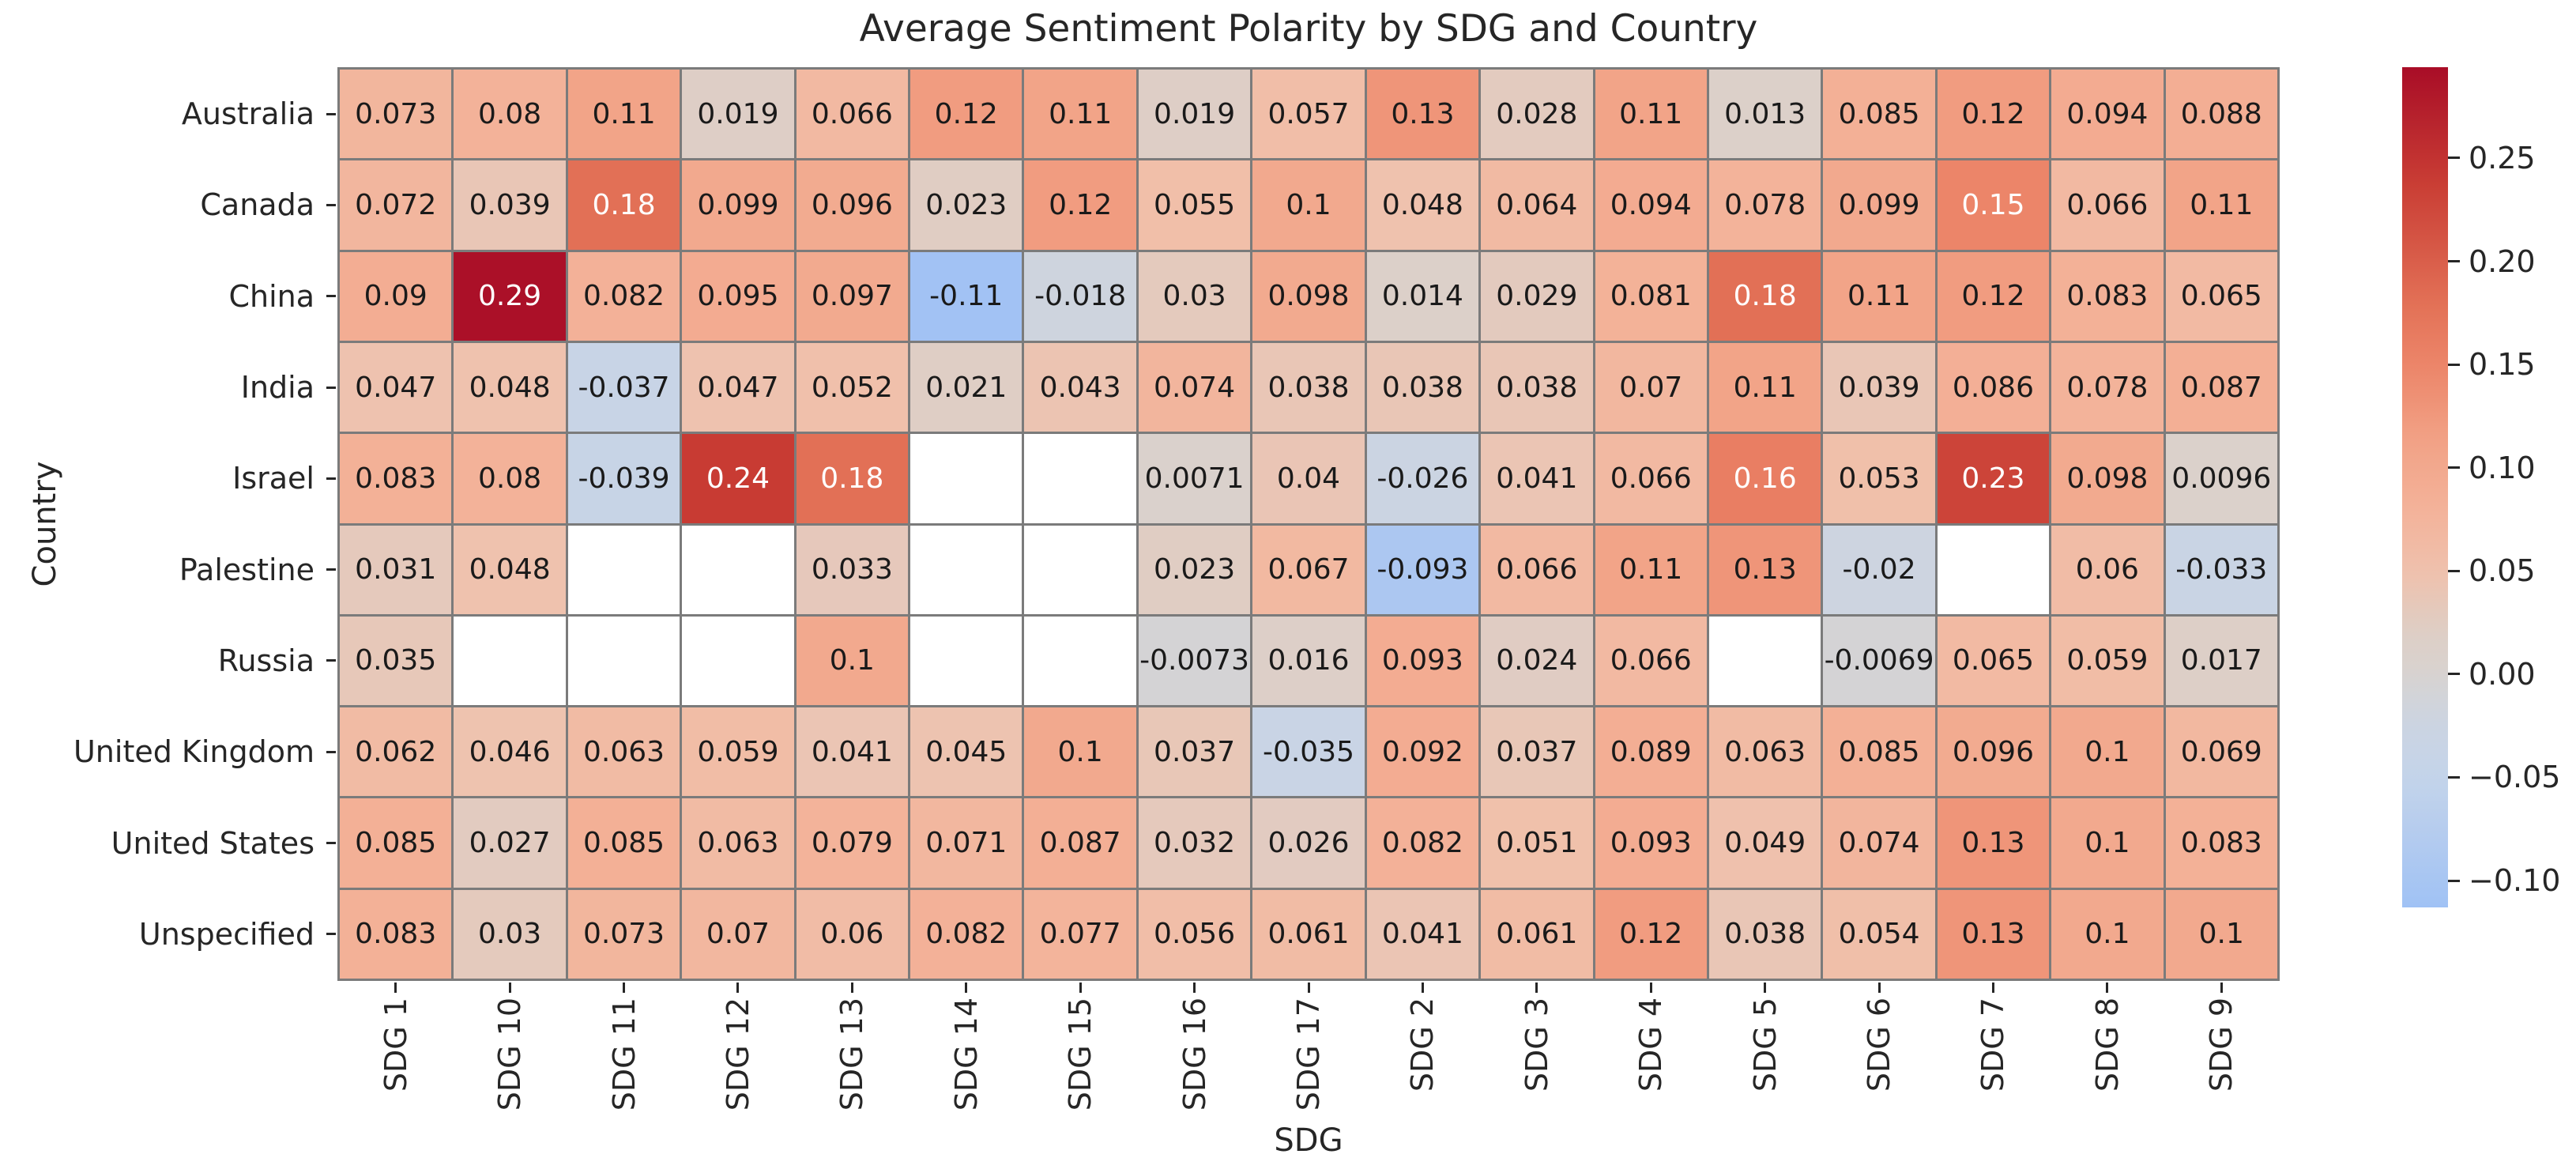  I want to click on x-tick-label: SDG 12, so click(737, 1054).